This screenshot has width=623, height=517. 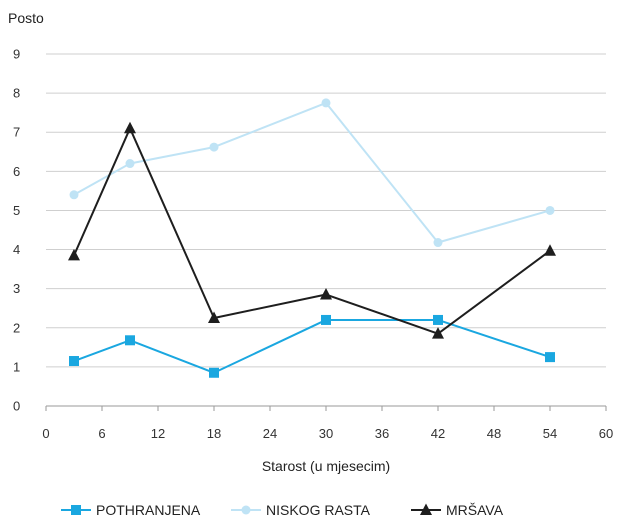 I want to click on x-axis-title: Starost (u mjesecim), so click(x=326, y=466).